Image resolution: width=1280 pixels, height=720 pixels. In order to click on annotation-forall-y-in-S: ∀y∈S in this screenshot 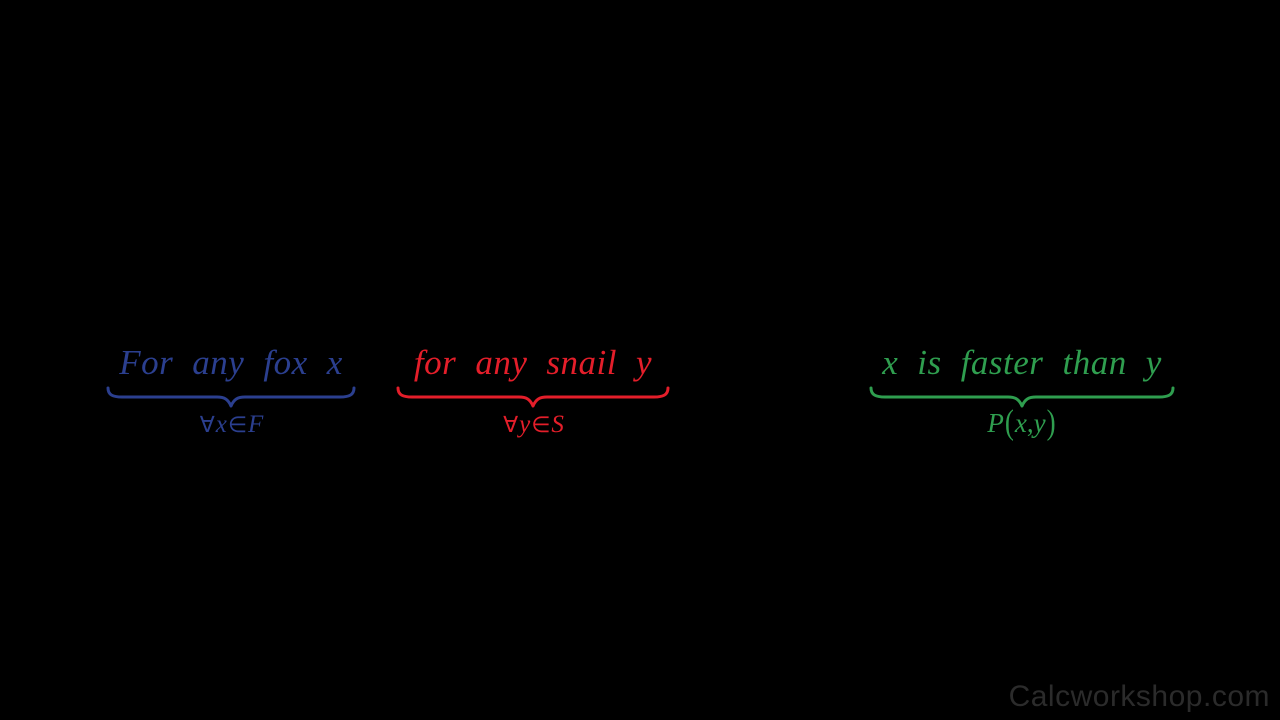, I will do `click(533, 425)`.